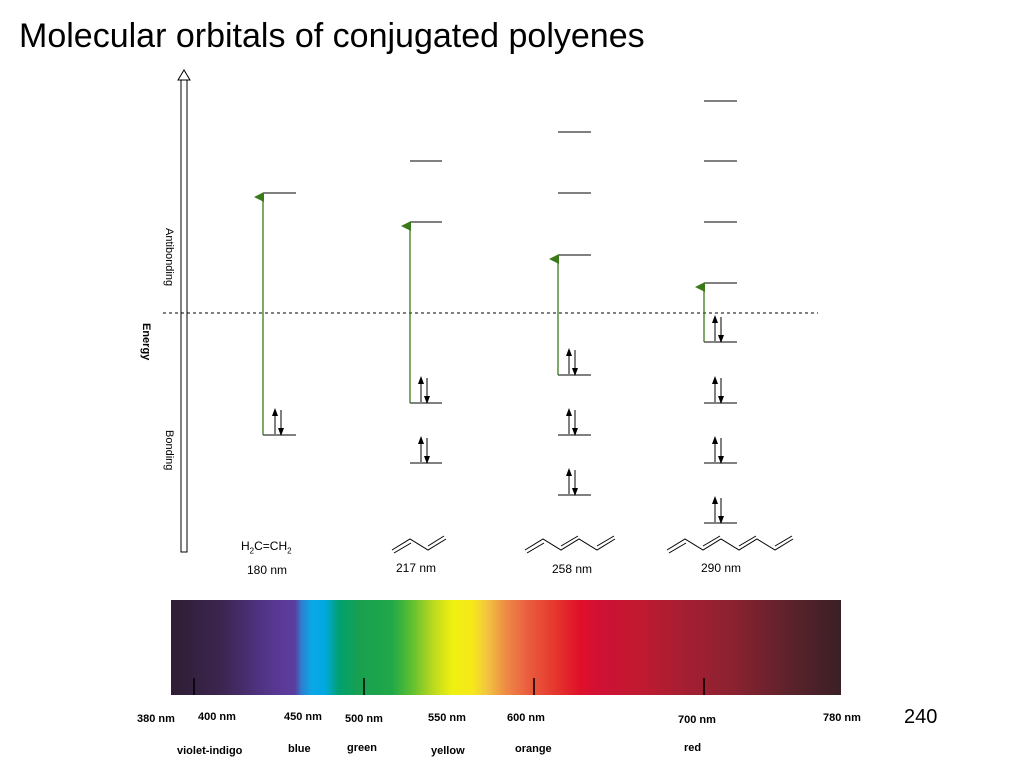  Describe the element at coordinates (267, 570) in the screenshot. I see `ethylene-wavelength: 180 nm` at that location.